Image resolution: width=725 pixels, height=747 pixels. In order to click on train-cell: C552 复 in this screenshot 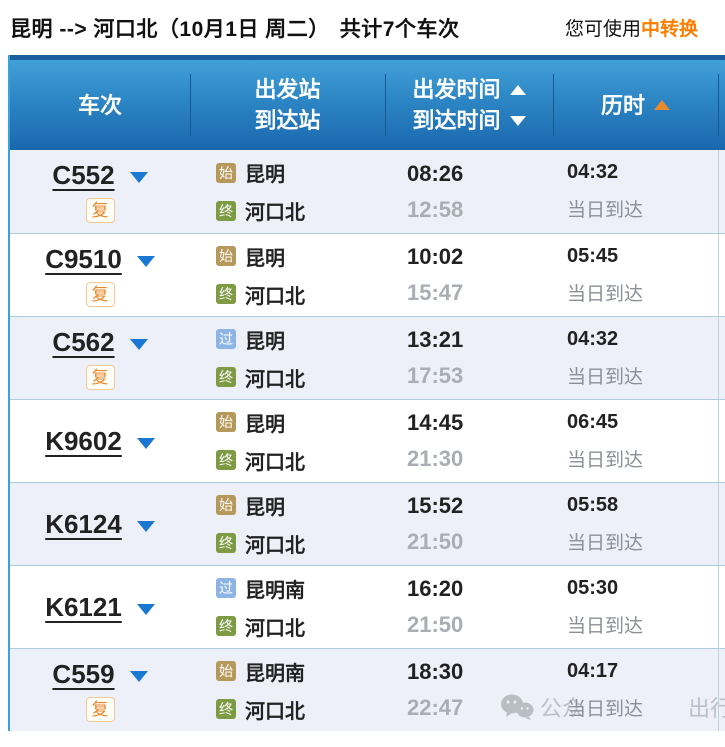, I will do `click(100, 191)`.